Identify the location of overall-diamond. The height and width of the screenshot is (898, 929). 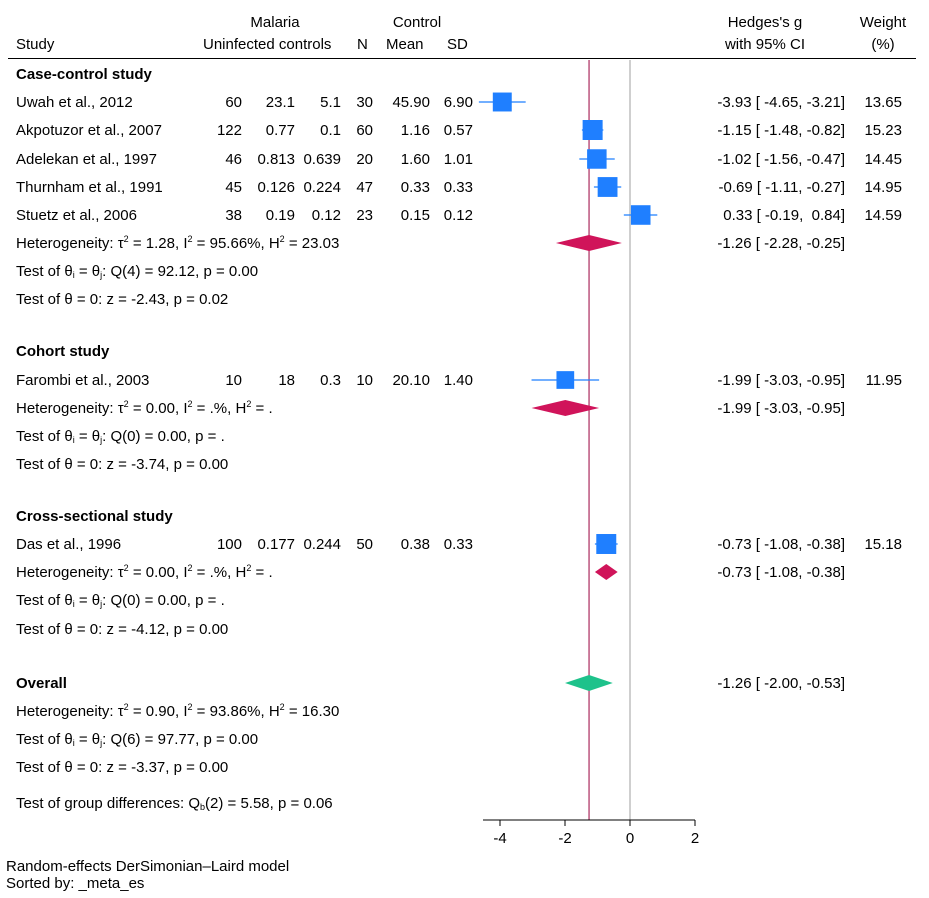
(589, 683).